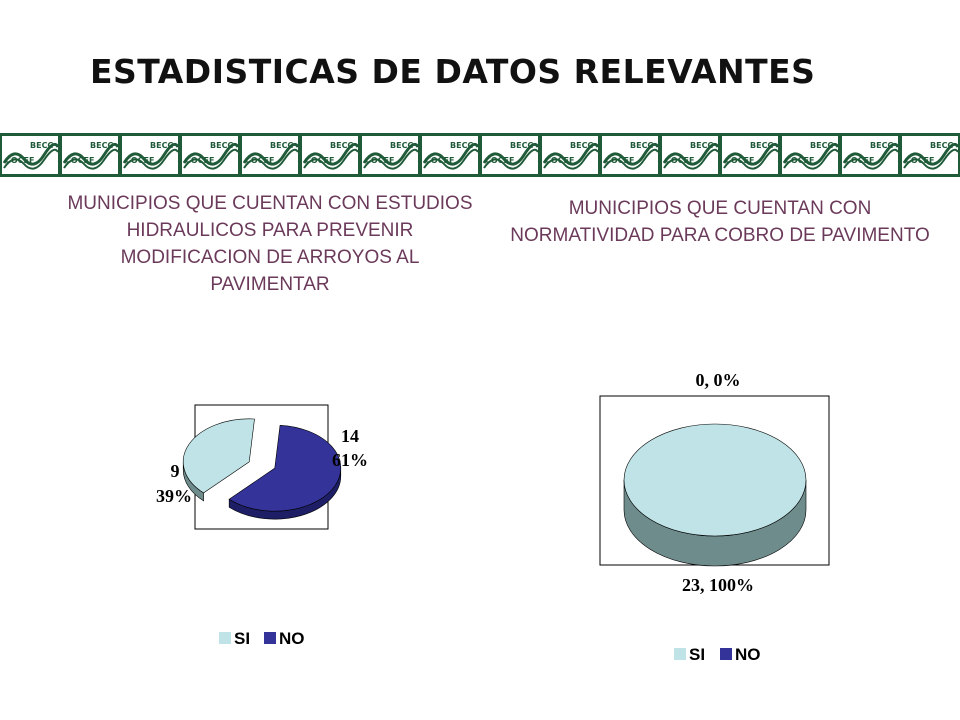  I want to click on chart-2-legend-no-label: NO, so click(748, 654).